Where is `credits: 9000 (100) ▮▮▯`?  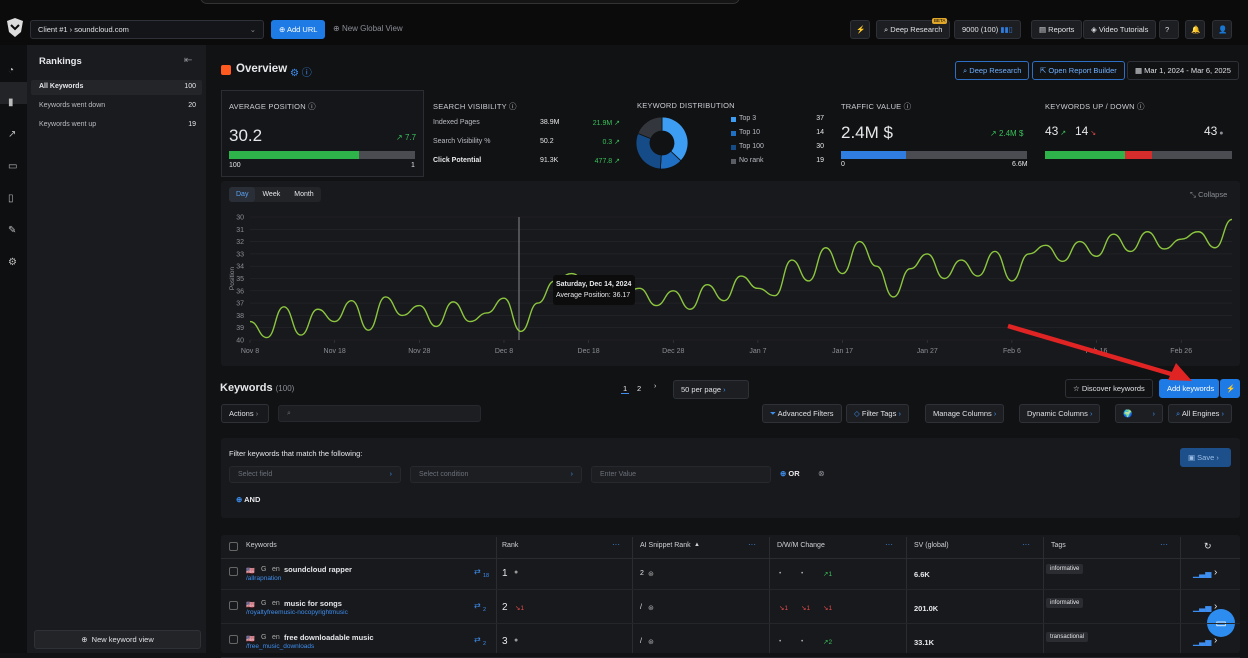
credits: 9000 (100) ▮▮▯ is located at coordinates (987, 29).